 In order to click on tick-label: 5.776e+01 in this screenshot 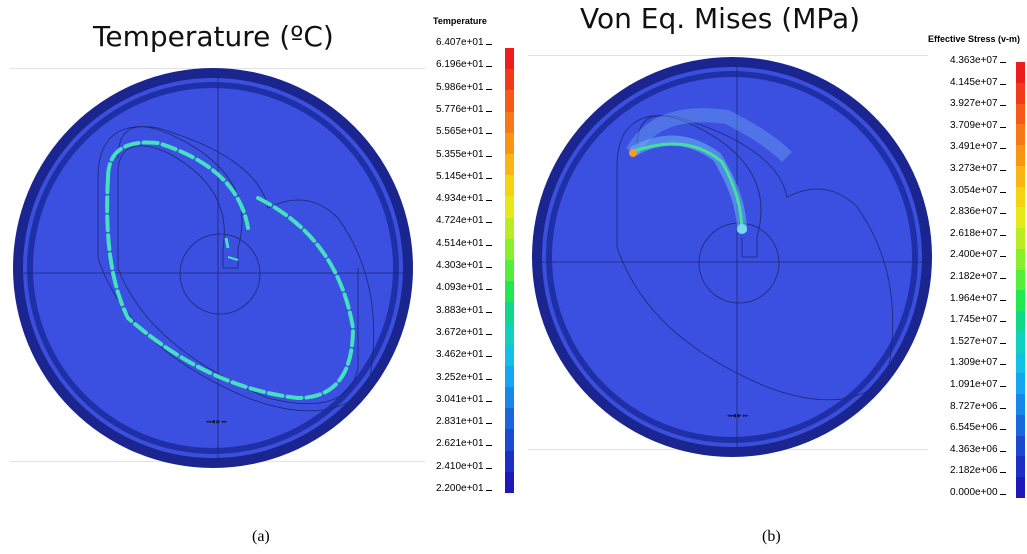, I will do `click(464, 109)`.